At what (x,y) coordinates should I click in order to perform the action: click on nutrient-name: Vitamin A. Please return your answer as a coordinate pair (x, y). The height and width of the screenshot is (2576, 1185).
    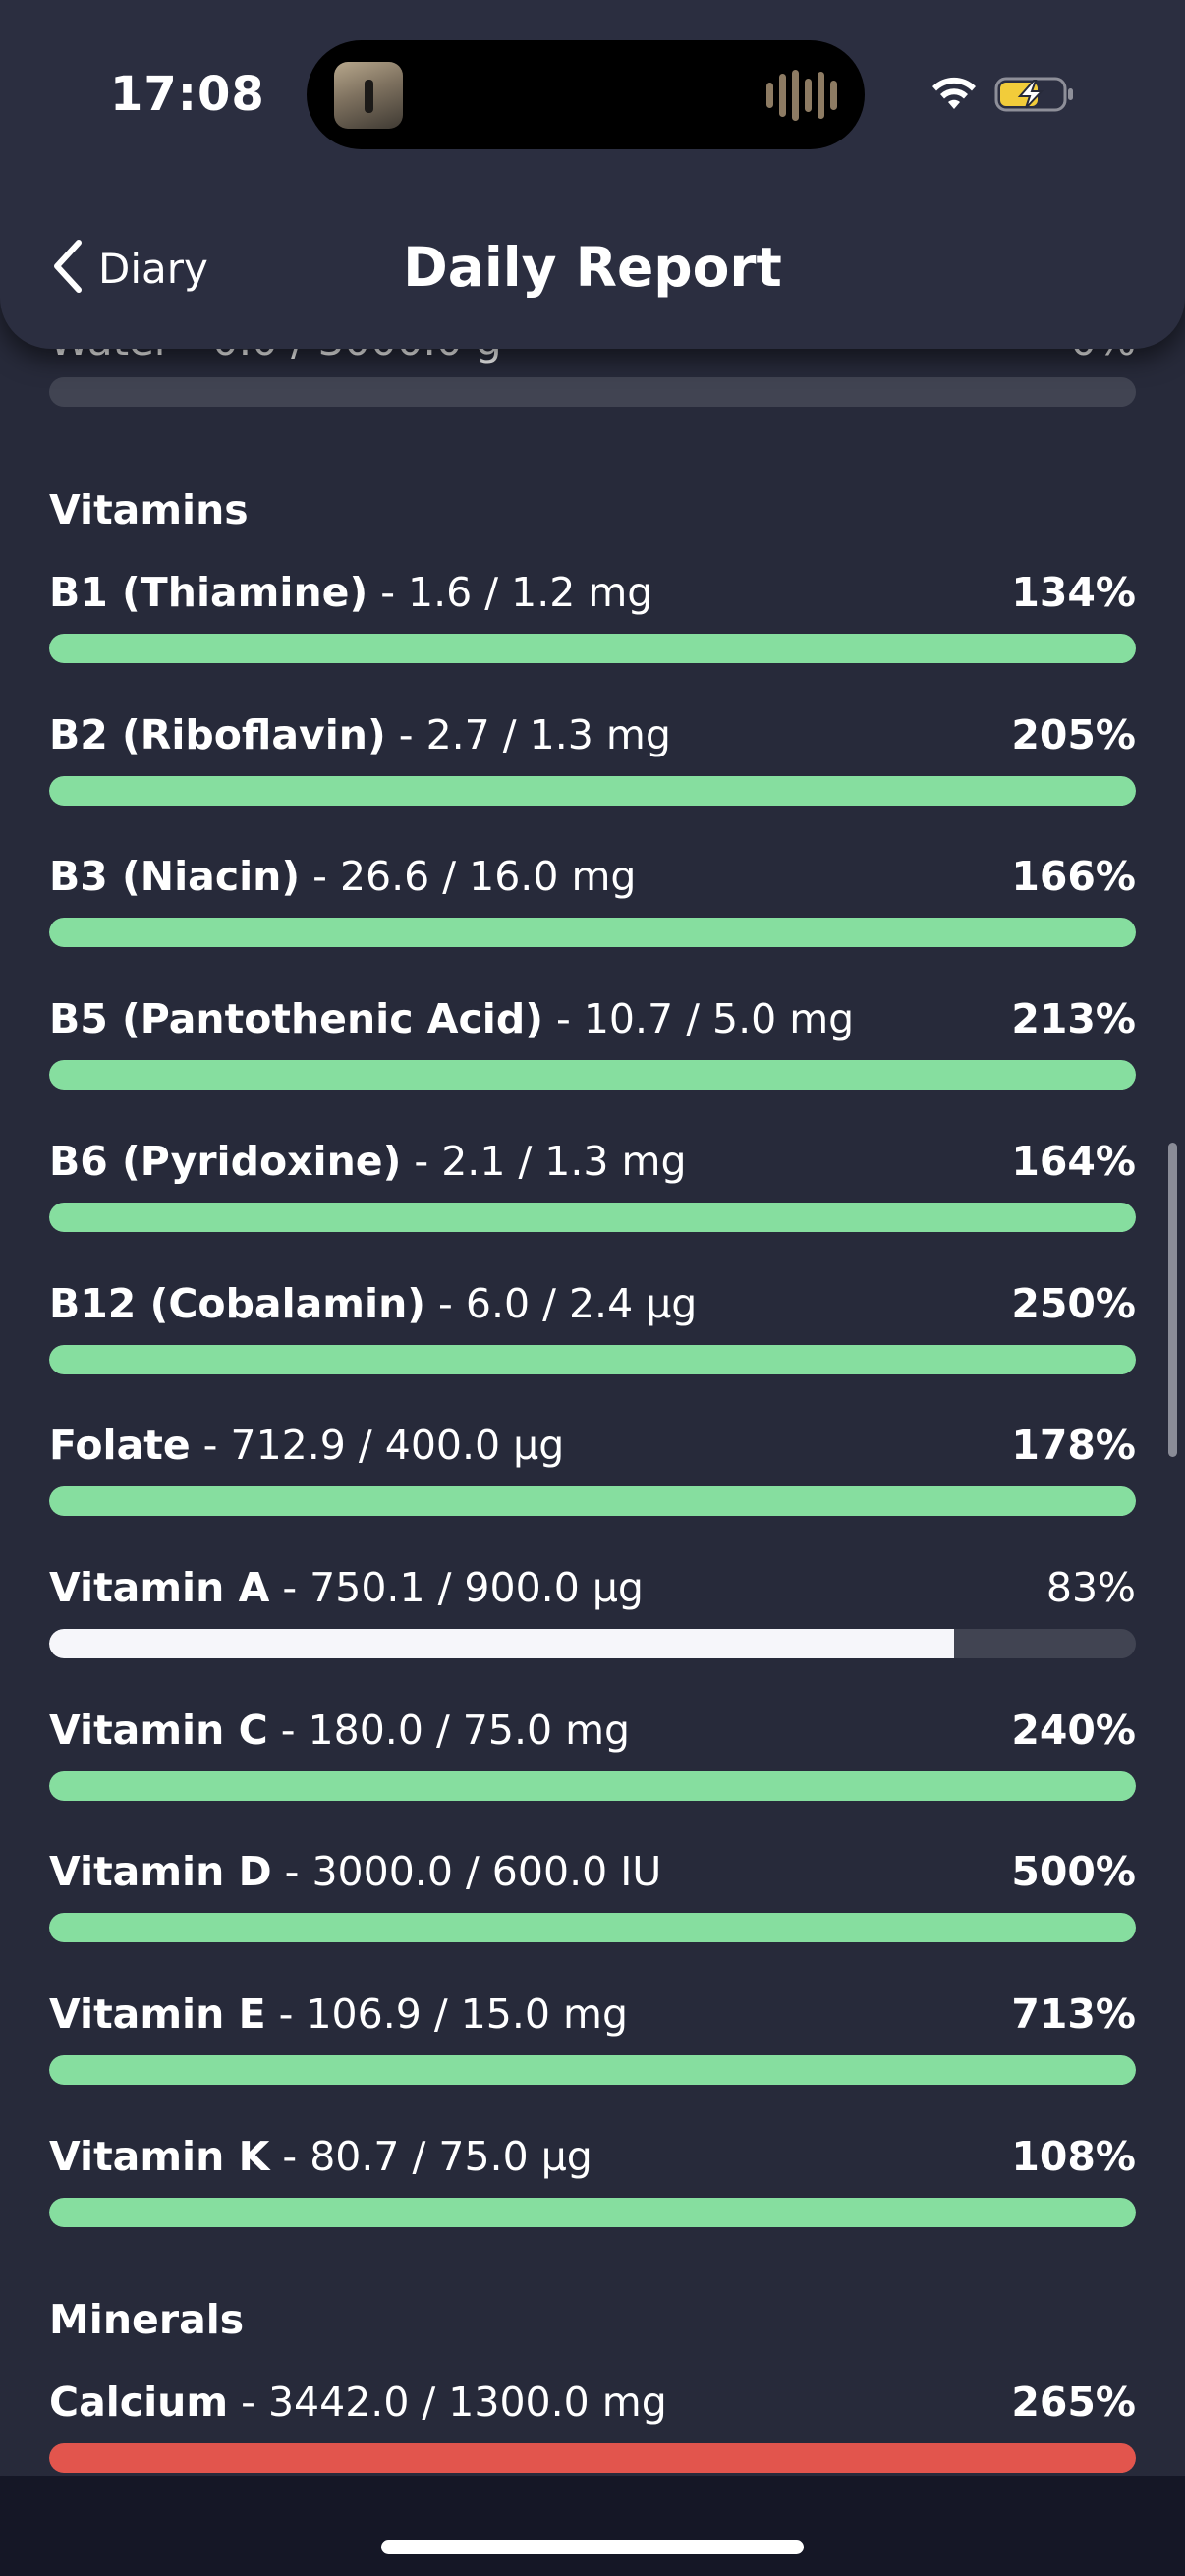
    Looking at the image, I should click on (160, 1587).